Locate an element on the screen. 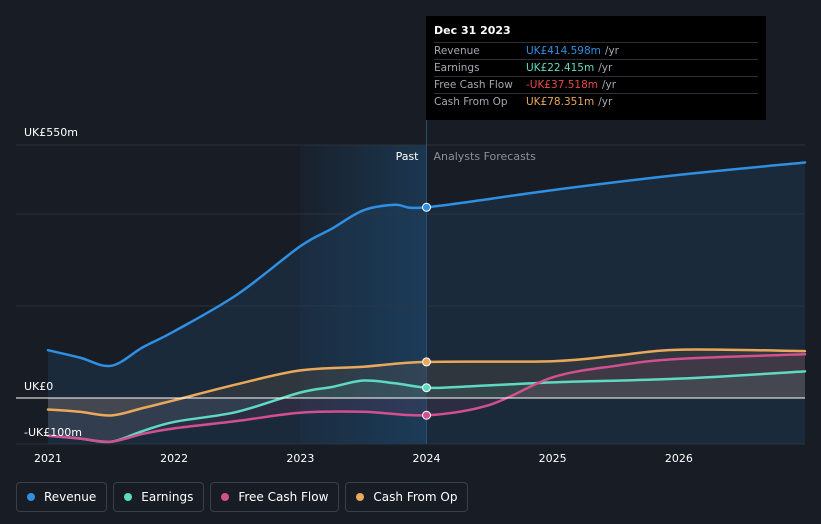  legend-label: Revenue is located at coordinates (70, 497).